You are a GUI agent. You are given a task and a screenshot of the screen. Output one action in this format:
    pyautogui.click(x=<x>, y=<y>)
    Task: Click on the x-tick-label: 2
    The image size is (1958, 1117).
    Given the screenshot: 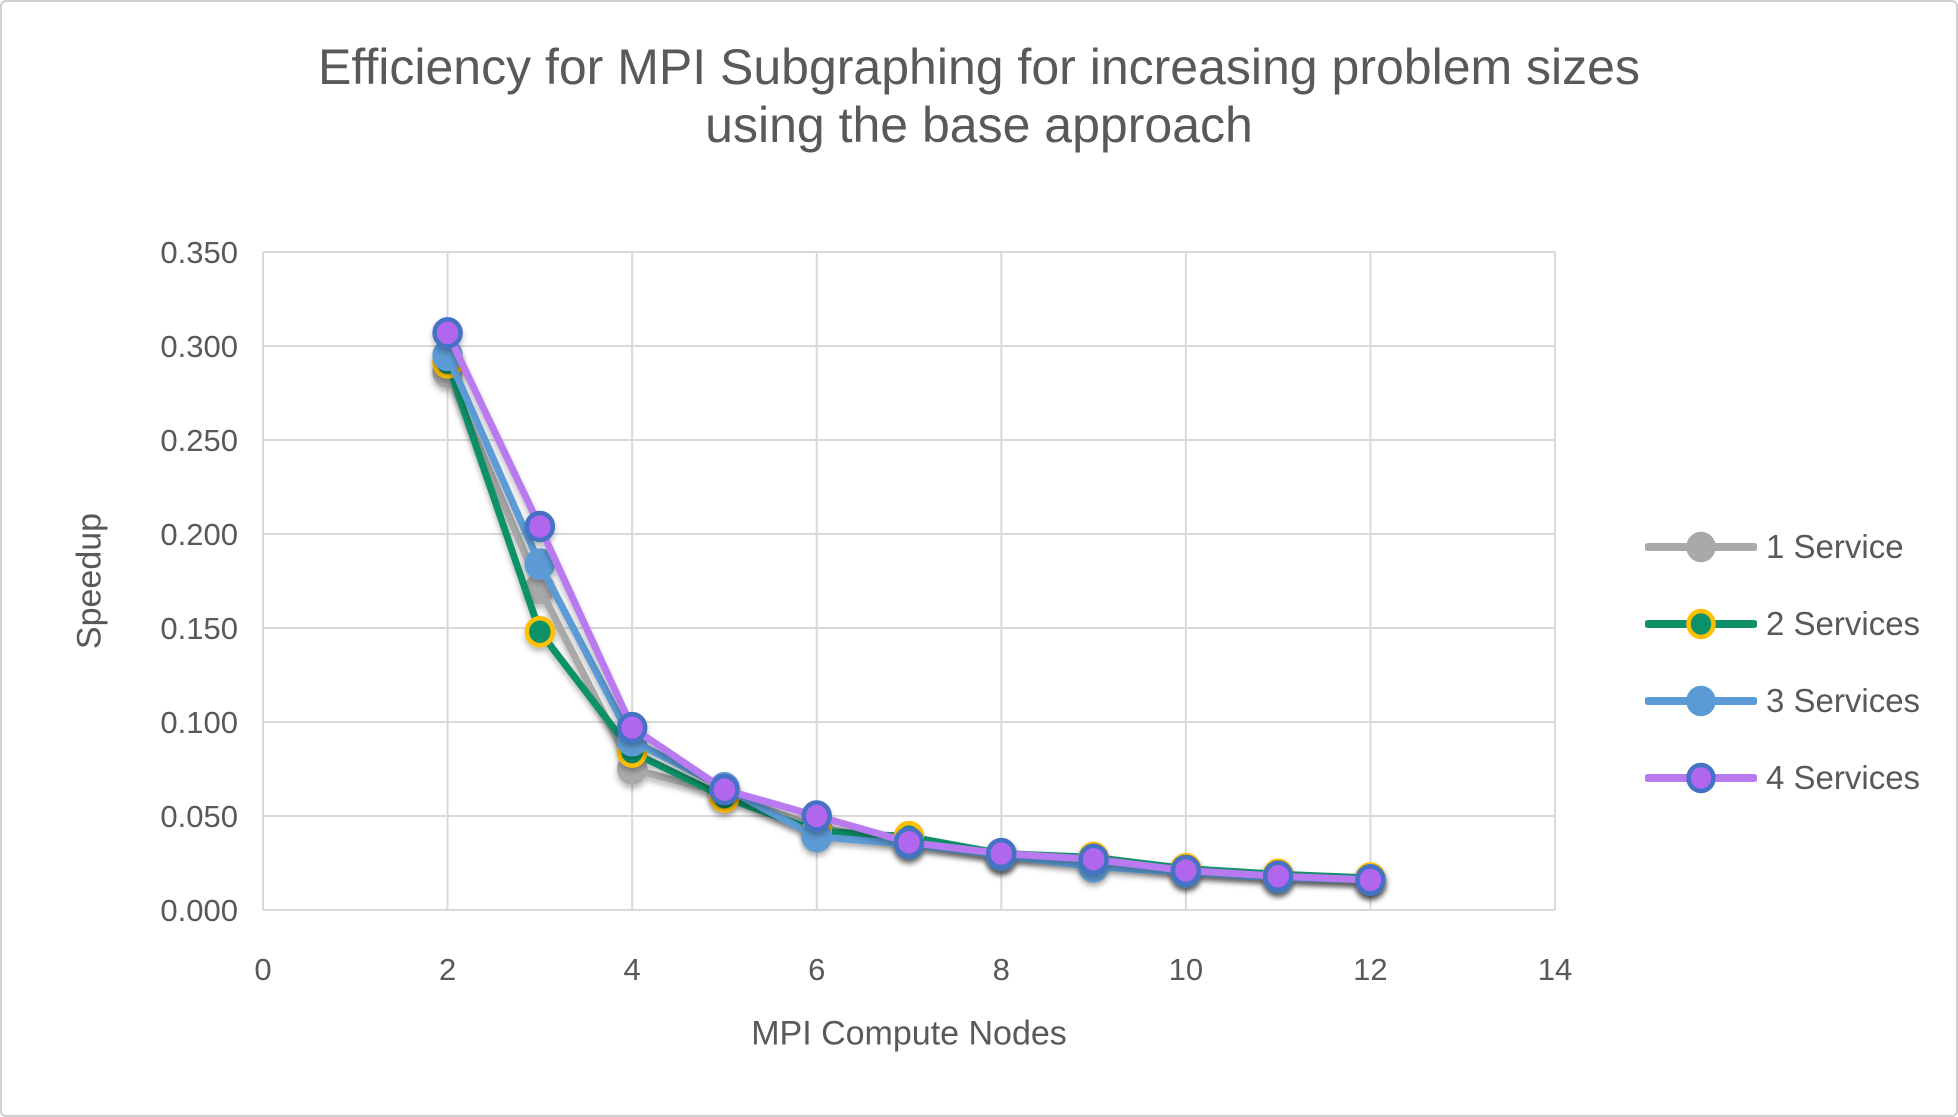 What is the action you would take?
    pyautogui.click(x=447, y=969)
    